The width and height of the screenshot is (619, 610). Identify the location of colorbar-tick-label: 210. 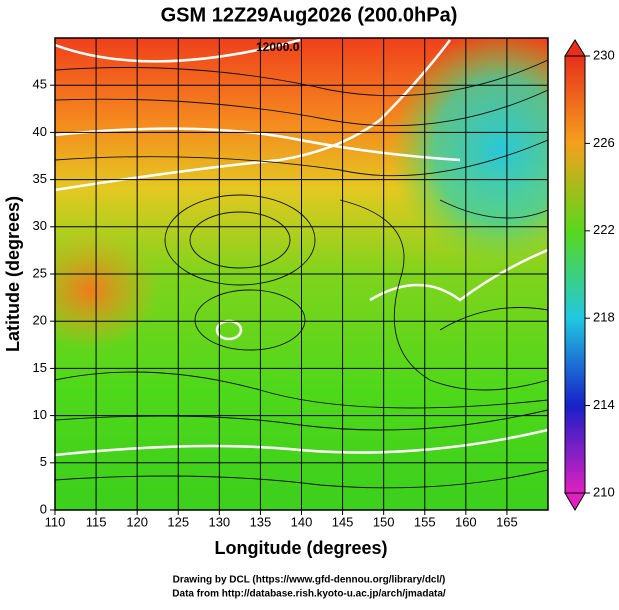
(604, 491).